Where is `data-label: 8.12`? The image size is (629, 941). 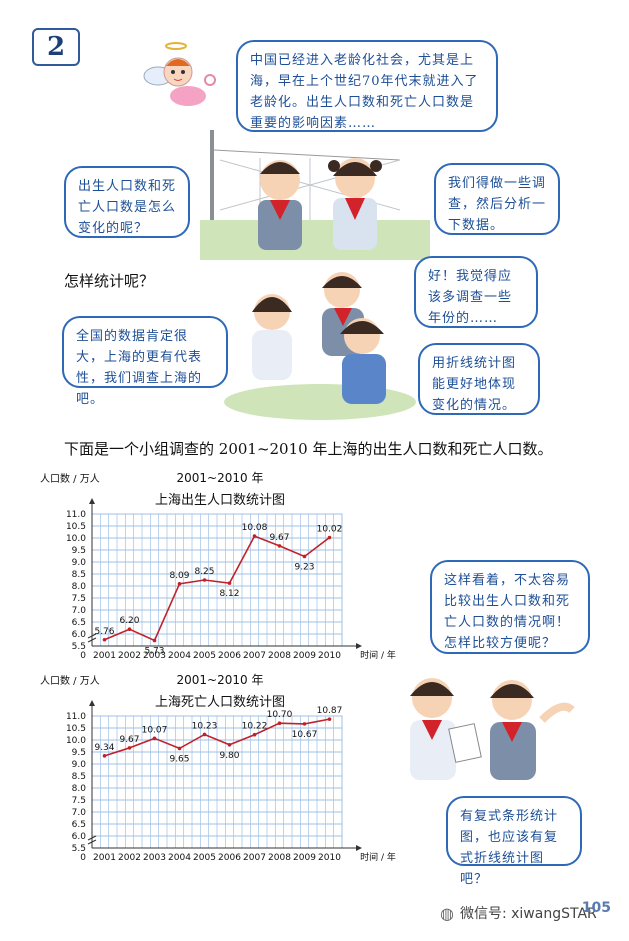 data-label: 8.12 is located at coordinates (229, 594).